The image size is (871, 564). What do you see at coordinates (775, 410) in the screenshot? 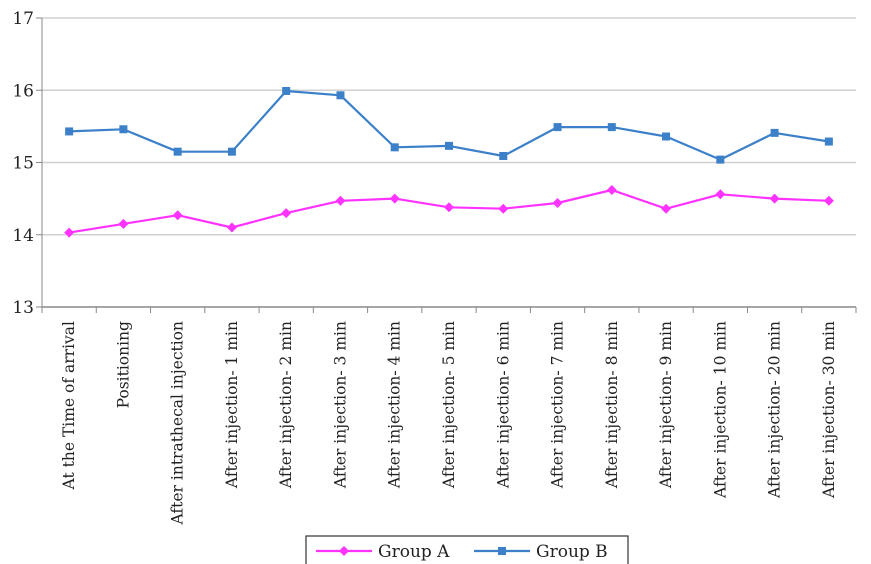
I see `x-tick-label: After injection- 20 min` at bounding box center [775, 410].